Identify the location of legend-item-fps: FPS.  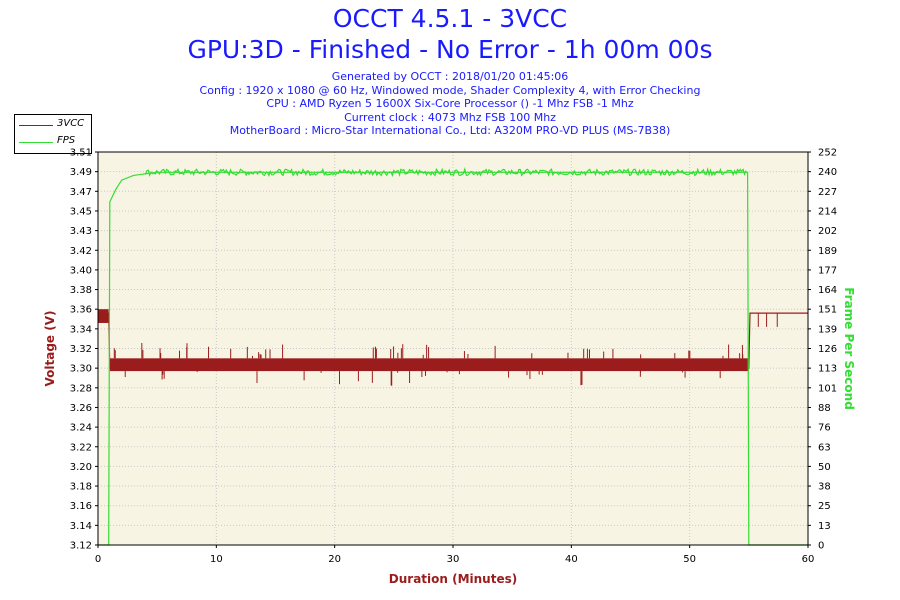
(53, 142).